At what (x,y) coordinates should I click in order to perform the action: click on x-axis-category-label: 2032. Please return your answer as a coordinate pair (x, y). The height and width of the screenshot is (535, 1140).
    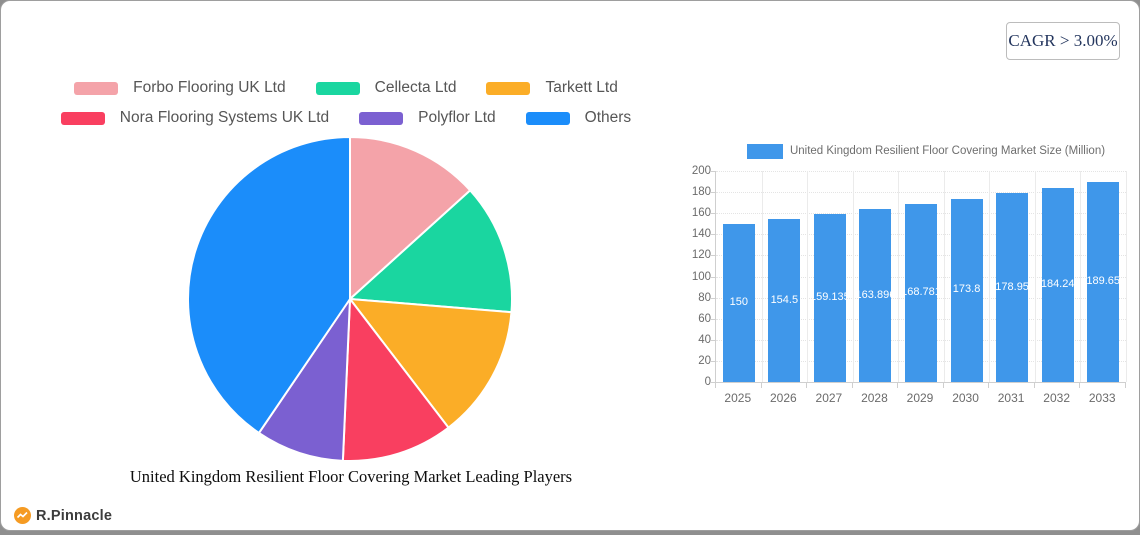
    Looking at the image, I should click on (1056, 398).